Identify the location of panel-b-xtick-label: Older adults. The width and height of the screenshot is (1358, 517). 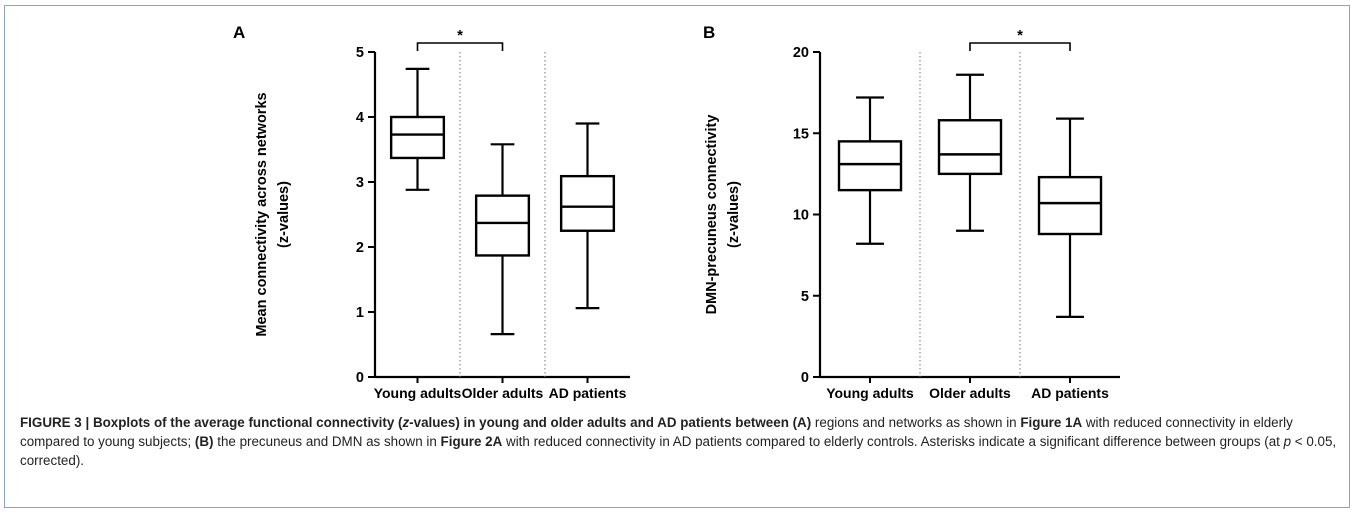
(970, 393).